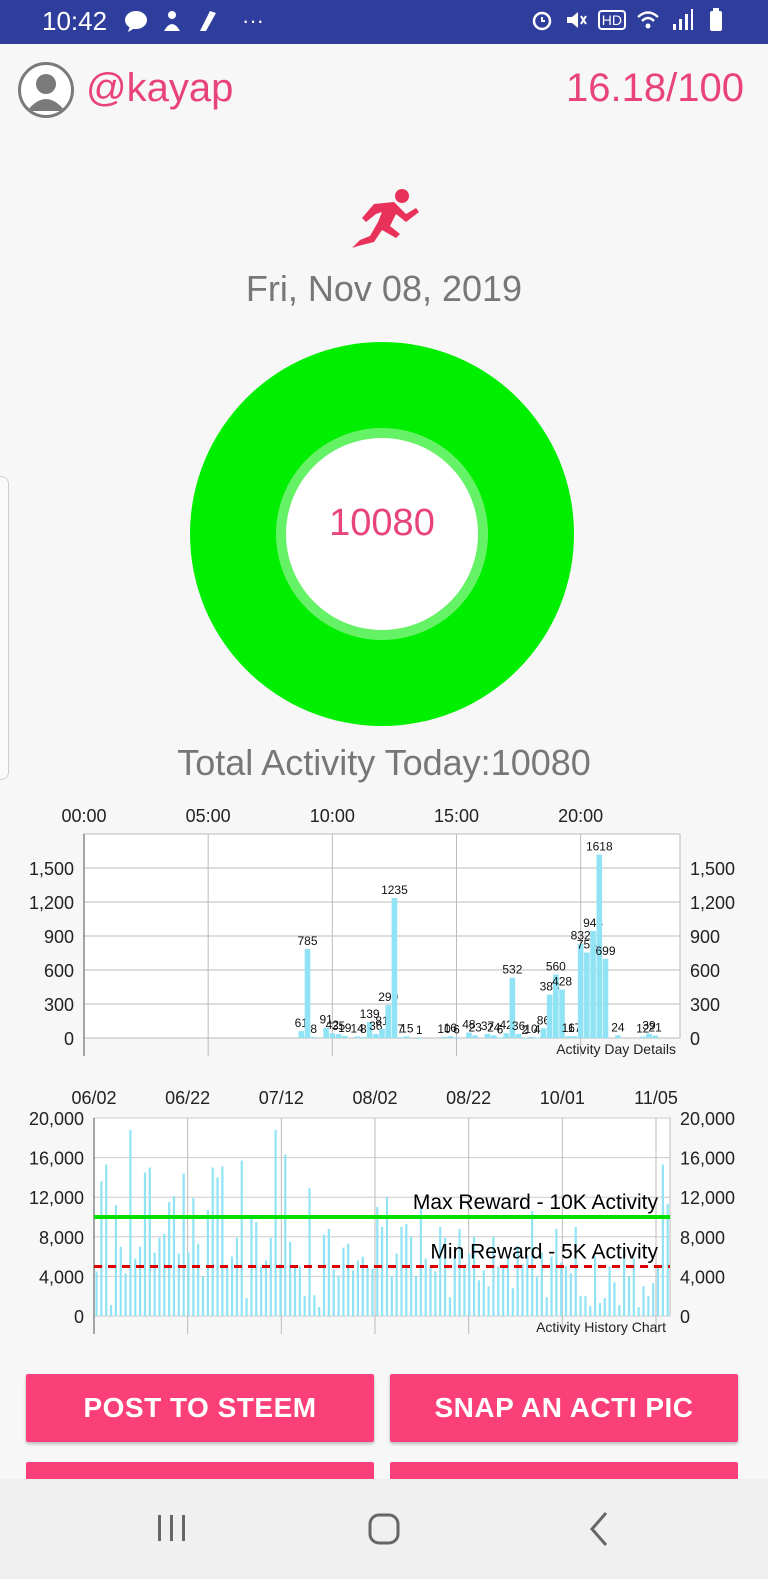  What do you see at coordinates (705, 1005) in the screenshot?
I see `chart1-y-tick-right: 300` at bounding box center [705, 1005].